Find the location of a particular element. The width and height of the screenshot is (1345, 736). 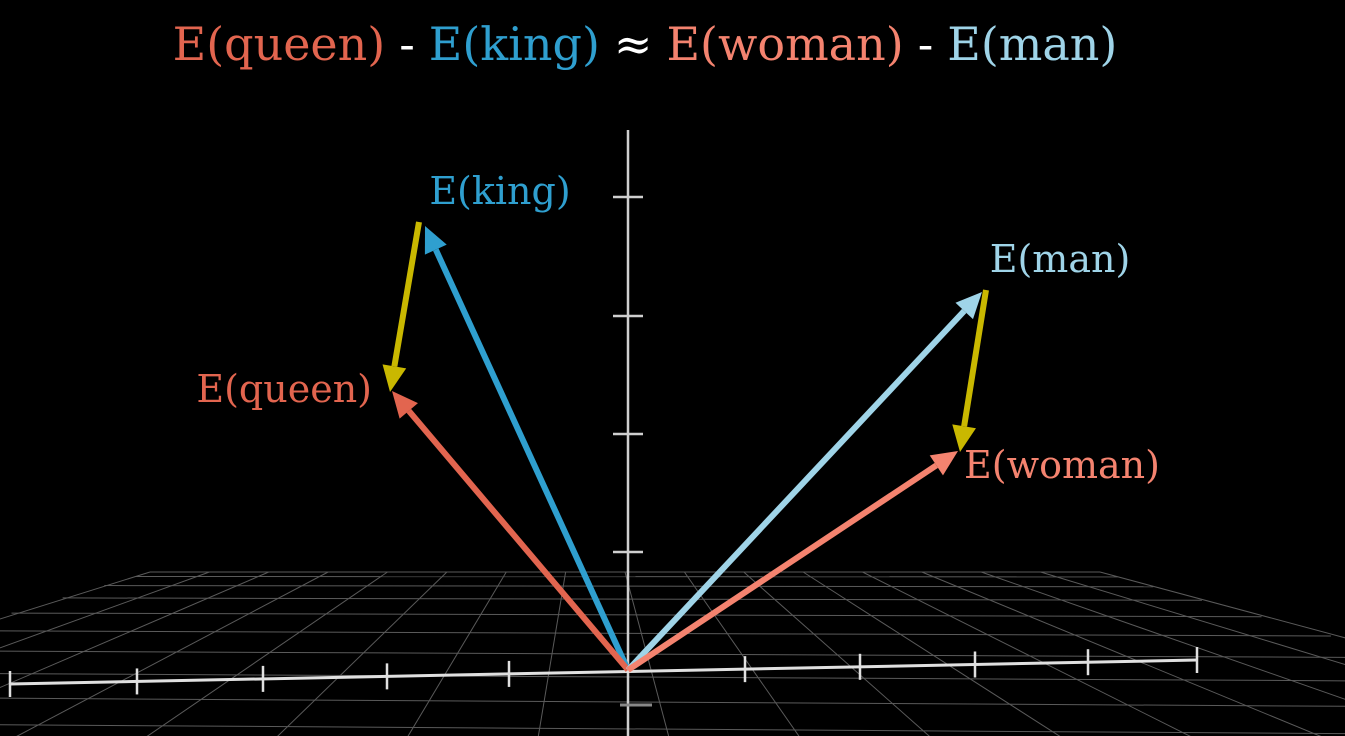

equation-term: E(man) is located at coordinates (1032, 44).